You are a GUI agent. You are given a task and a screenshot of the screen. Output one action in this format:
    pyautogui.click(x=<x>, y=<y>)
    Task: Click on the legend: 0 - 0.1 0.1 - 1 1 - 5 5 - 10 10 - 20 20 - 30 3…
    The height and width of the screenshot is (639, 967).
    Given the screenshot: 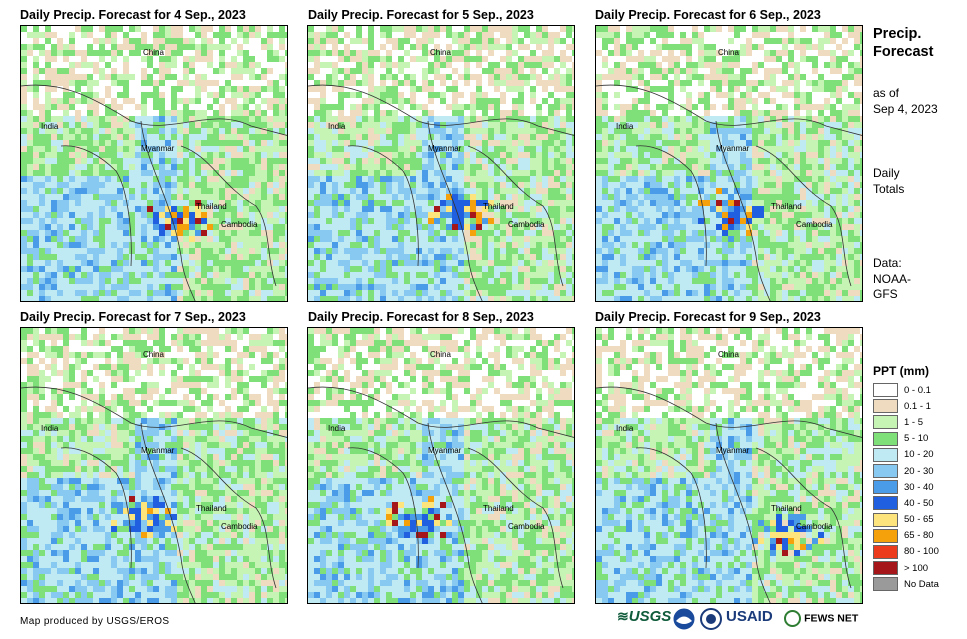 What is the action you would take?
    pyautogui.click(x=917, y=487)
    